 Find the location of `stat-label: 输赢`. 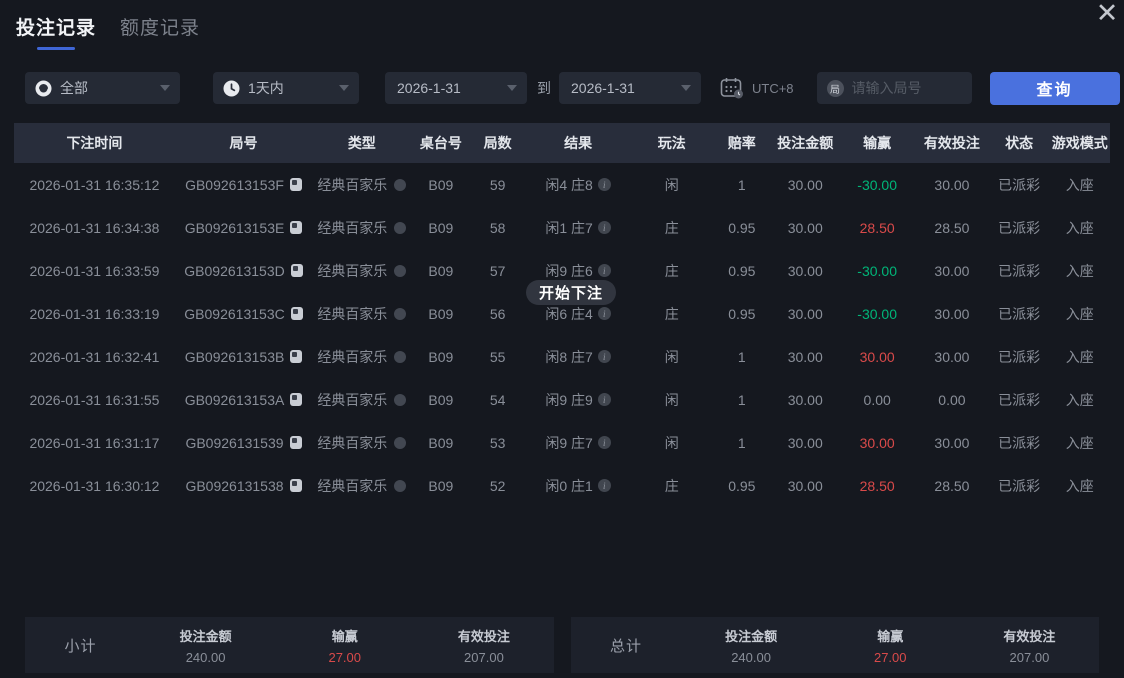

stat-label: 输赢 is located at coordinates (344, 636).